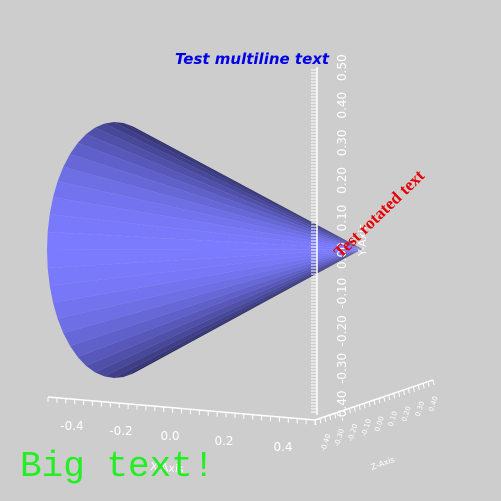  What do you see at coordinates (71, 426) in the screenshot?
I see `x-axis-tick-label: -0.4` at bounding box center [71, 426].